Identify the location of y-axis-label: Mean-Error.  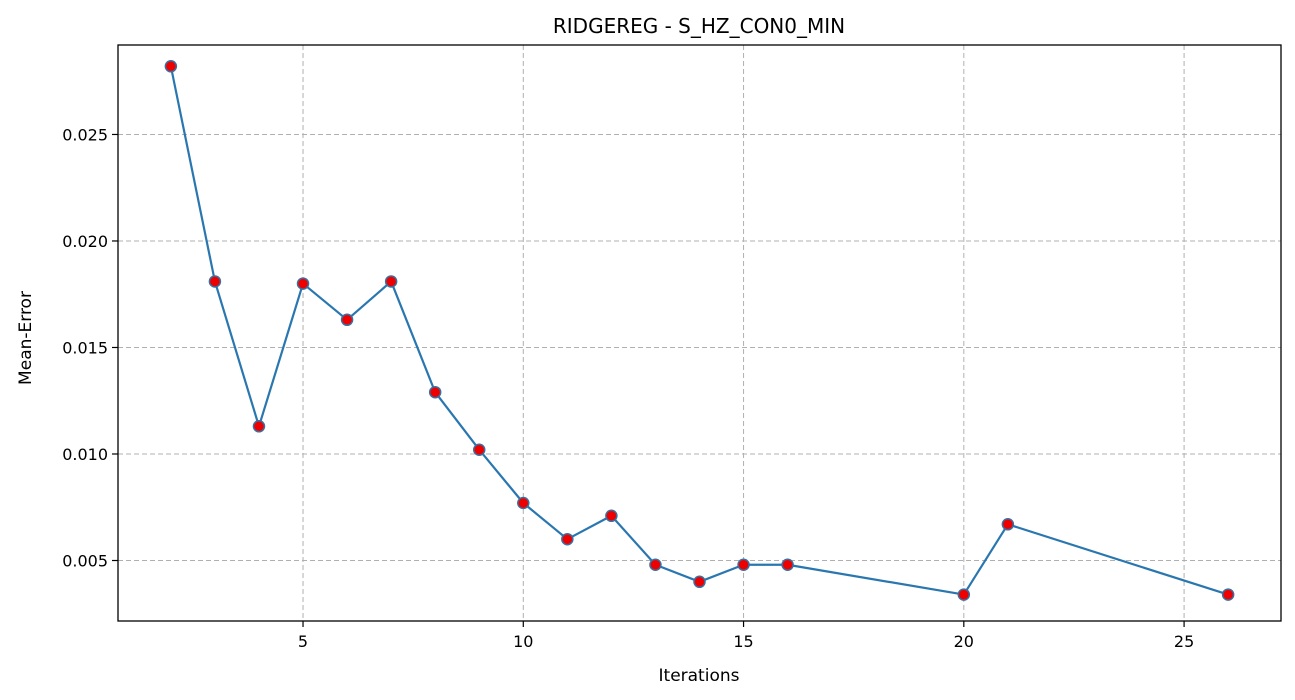
(26, 338).